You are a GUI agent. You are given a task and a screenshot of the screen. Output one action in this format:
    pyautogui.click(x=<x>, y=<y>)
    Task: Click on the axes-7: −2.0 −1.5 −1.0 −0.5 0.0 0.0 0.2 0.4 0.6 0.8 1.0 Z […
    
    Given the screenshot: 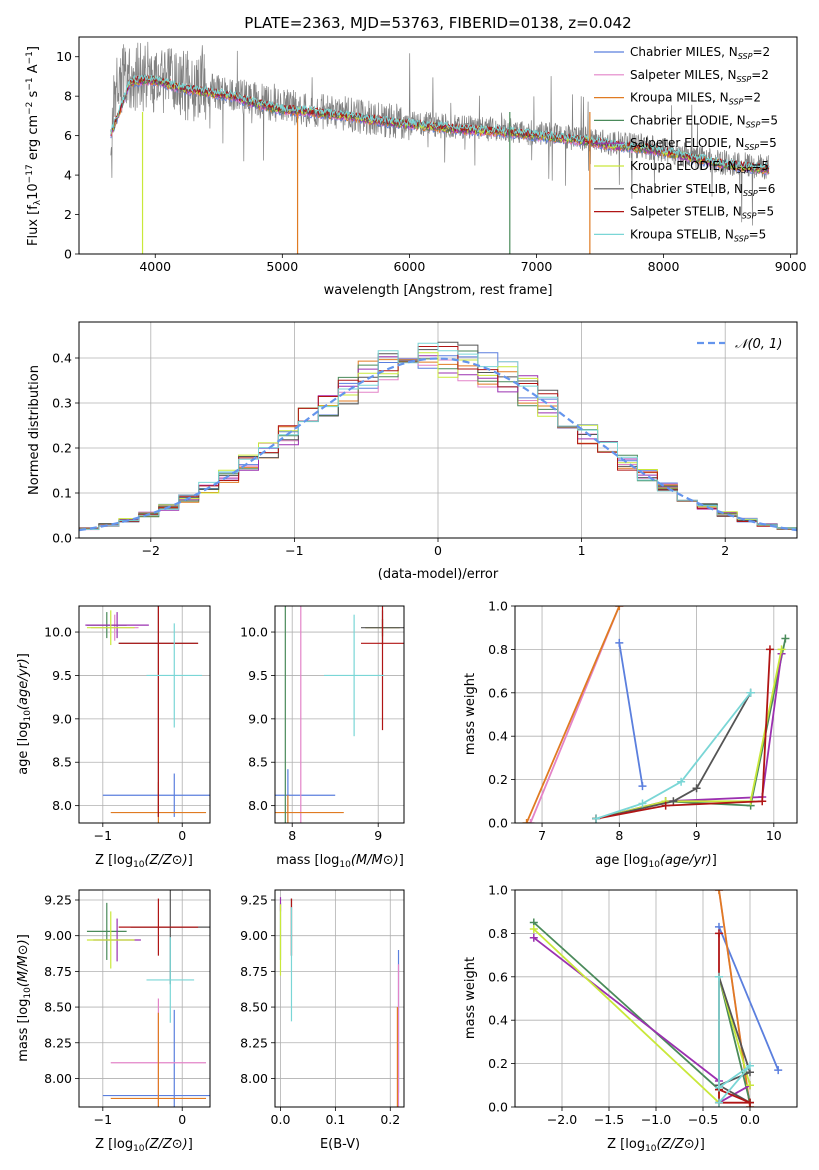 What is the action you would take?
    pyautogui.click(x=630, y=1018)
    